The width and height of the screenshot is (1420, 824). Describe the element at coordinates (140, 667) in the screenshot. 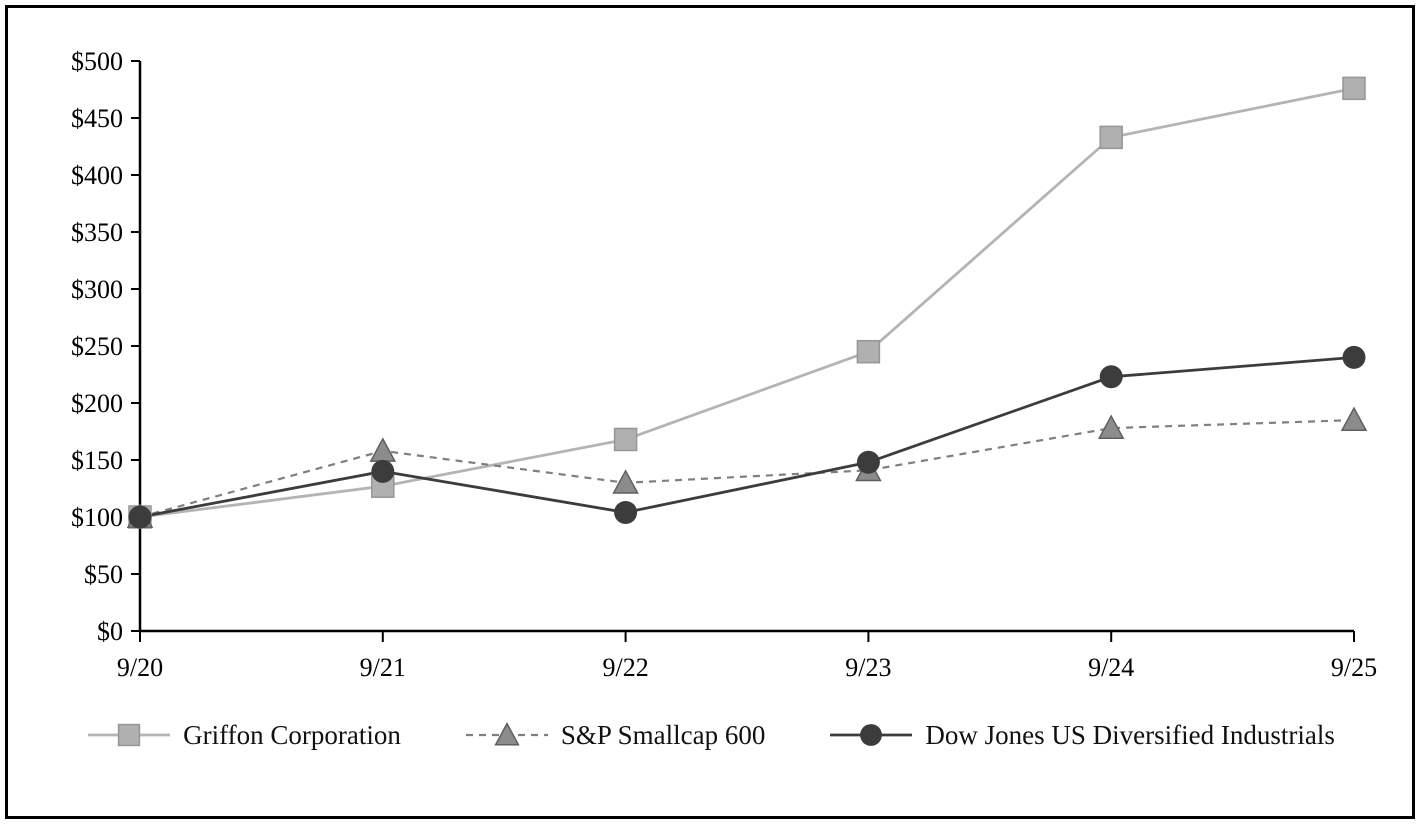

I see `svg-text: 9/20` at that location.